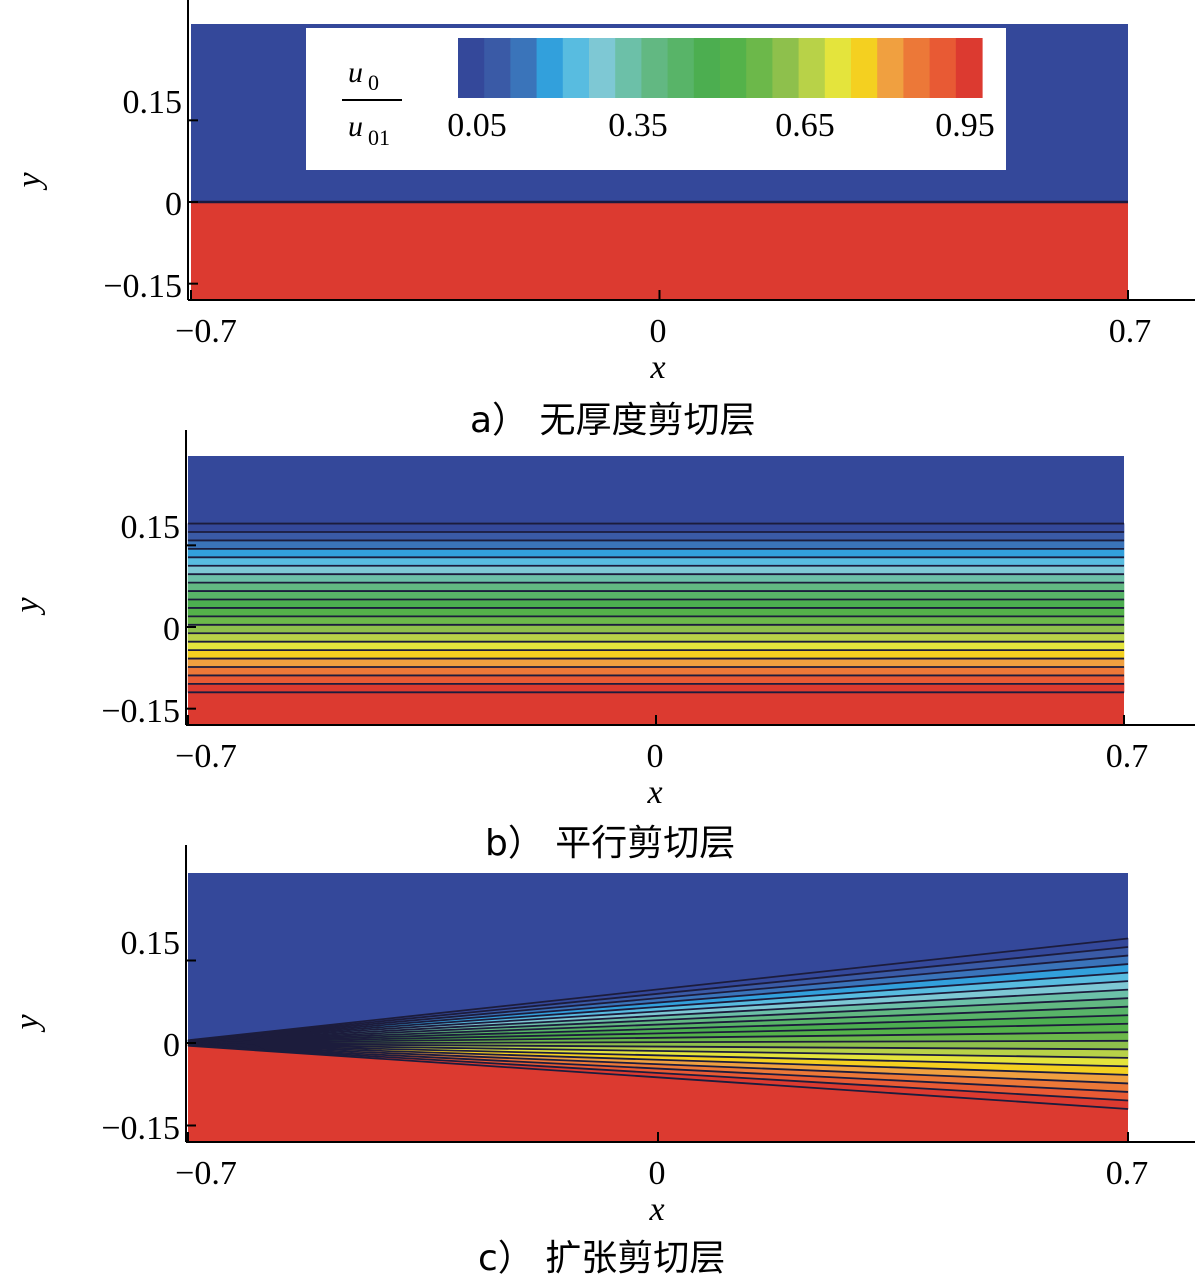 The image size is (1200, 1285). What do you see at coordinates (654, 792) in the screenshot?
I see `panel-b-x-axis-label: x` at bounding box center [654, 792].